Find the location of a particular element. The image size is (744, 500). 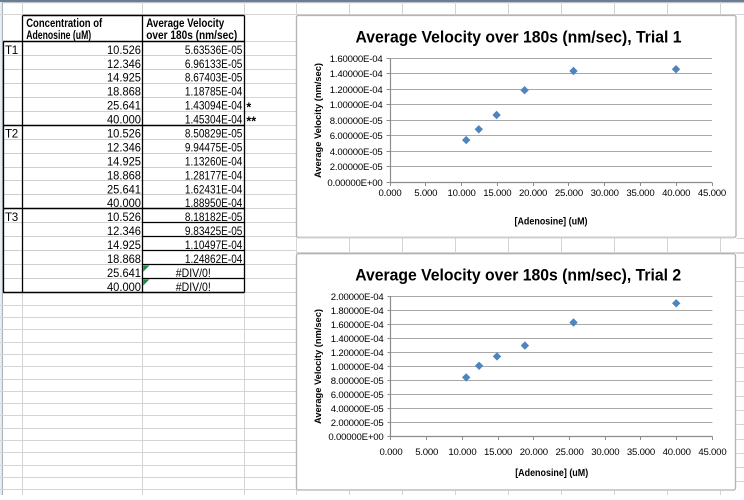

svg-text: 9.94475E-05 is located at coordinates (214, 147).